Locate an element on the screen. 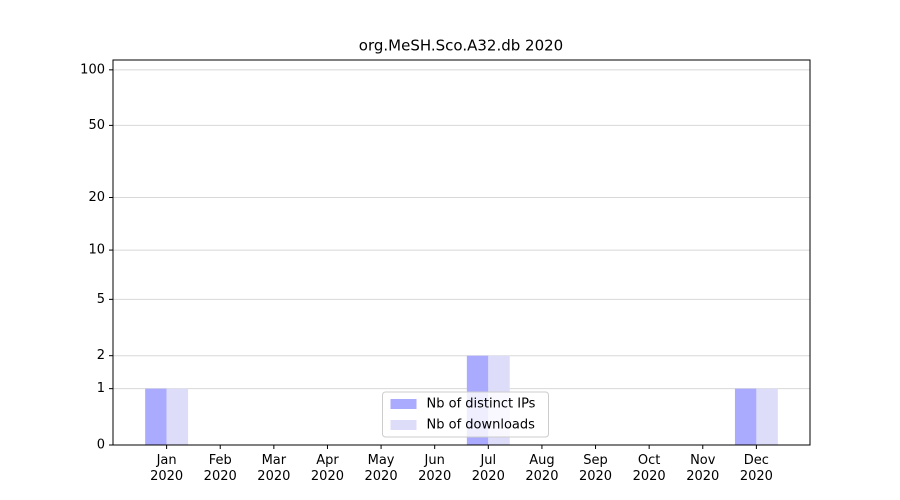 The image size is (900, 500). x-tick-label: Jul 2020 is located at coordinates (488, 468).